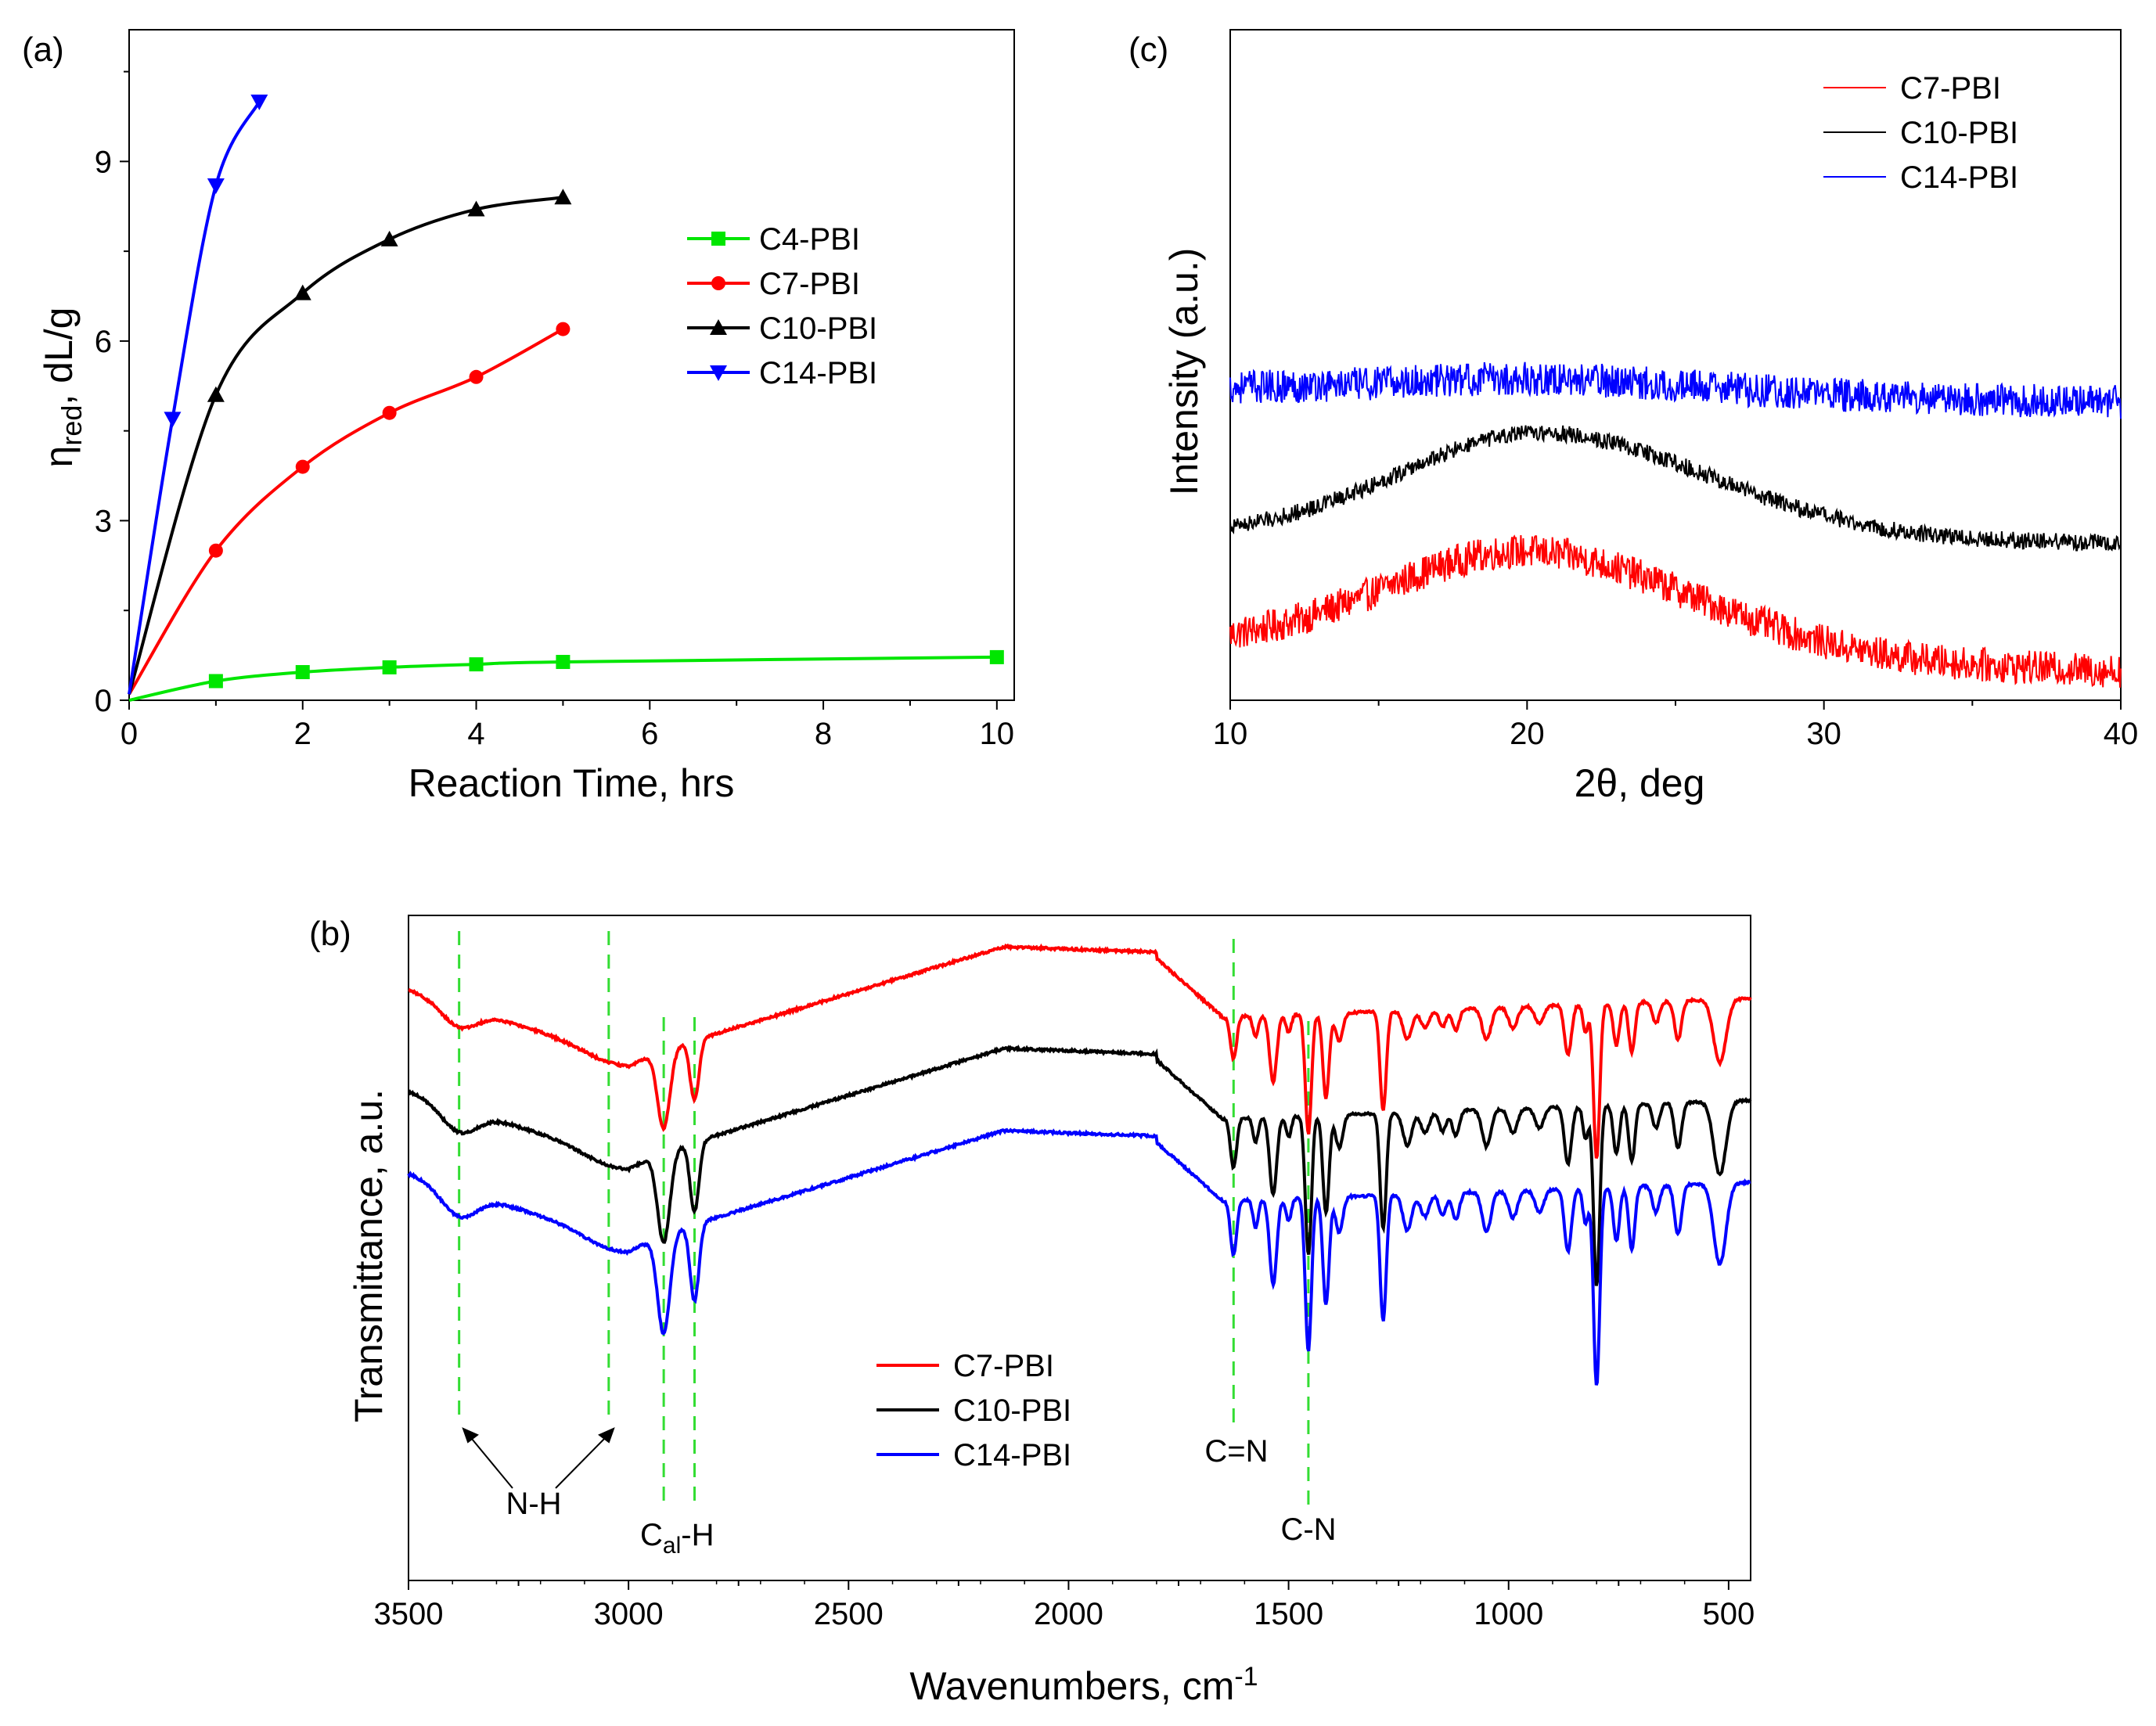 Image resolution: width=2156 pixels, height=1726 pixels. Describe the element at coordinates (475, 734) in the screenshot. I see `x-tick-label: 4` at that location.